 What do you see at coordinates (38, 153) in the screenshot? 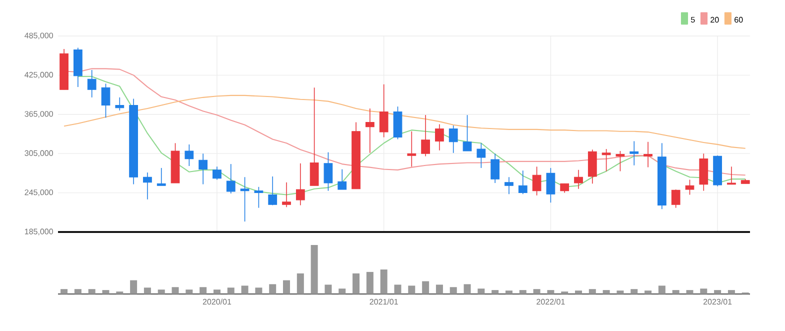
I see `y-tick-label: 305,000` at bounding box center [38, 153].